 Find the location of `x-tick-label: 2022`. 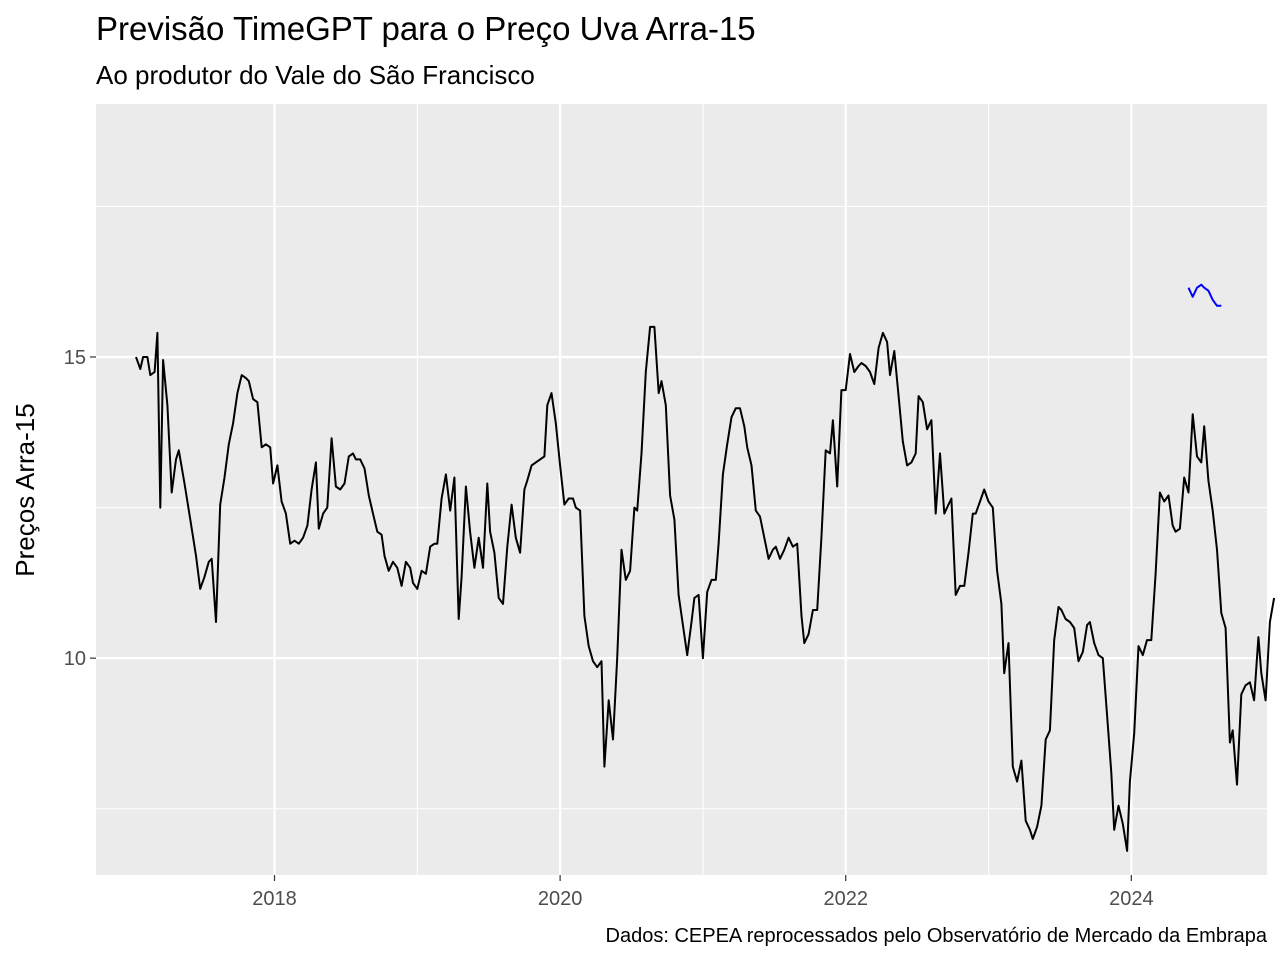

x-tick-label: 2022 is located at coordinates (845, 899).